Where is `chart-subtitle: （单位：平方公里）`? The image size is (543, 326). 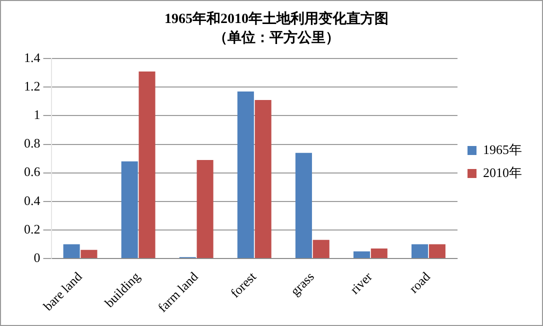 chart-subtitle: （单位：平方公里） is located at coordinates (277, 37).